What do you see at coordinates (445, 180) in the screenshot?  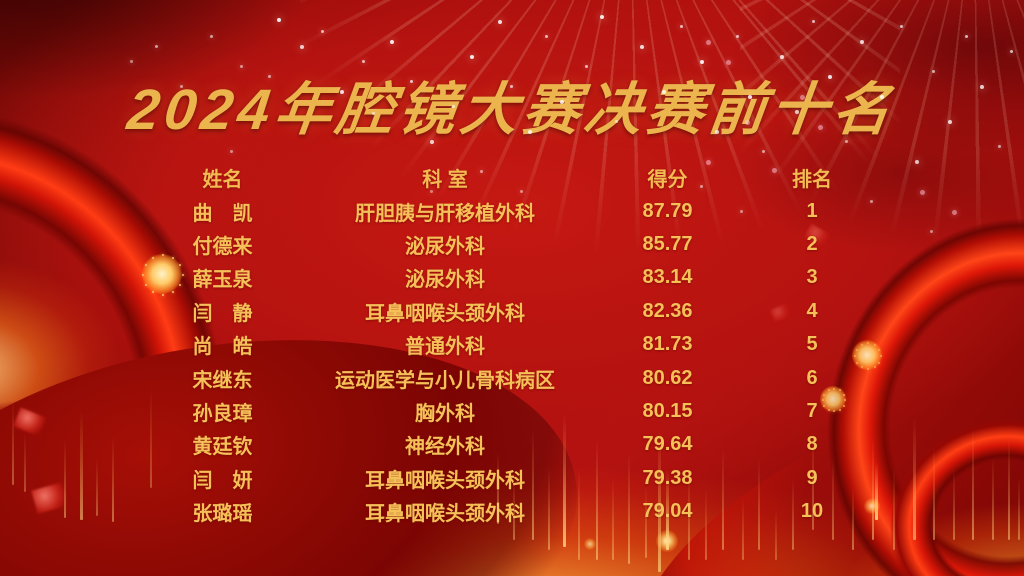 I see `column-header-dept: 科 室` at bounding box center [445, 180].